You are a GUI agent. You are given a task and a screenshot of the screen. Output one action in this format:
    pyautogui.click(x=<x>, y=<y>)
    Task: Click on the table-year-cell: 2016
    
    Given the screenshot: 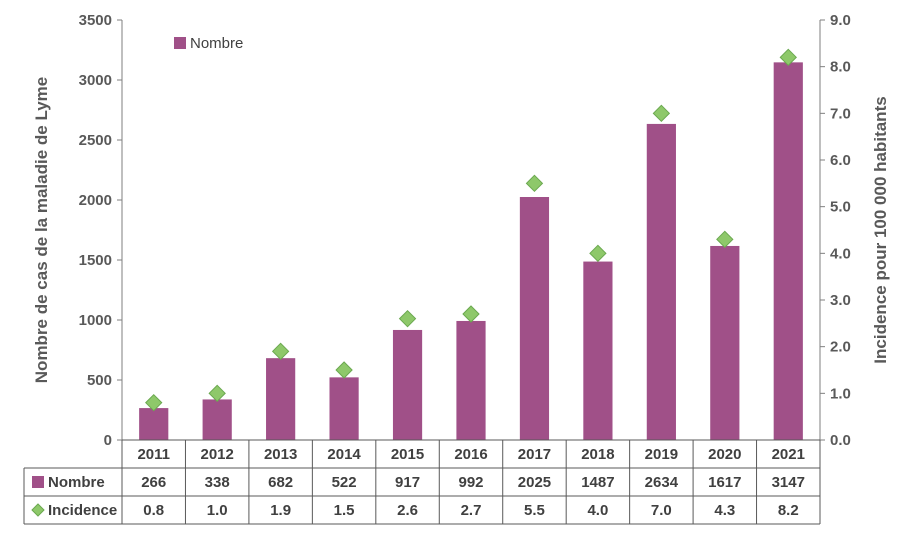 What is the action you would take?
    pyautogui.click(x=470, y=454)
    